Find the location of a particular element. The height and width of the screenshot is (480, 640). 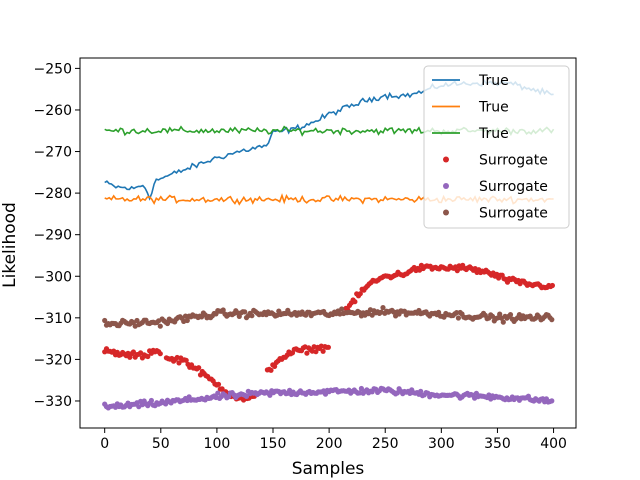

x-tick-label: 150 is located at coordinates (273, 444).